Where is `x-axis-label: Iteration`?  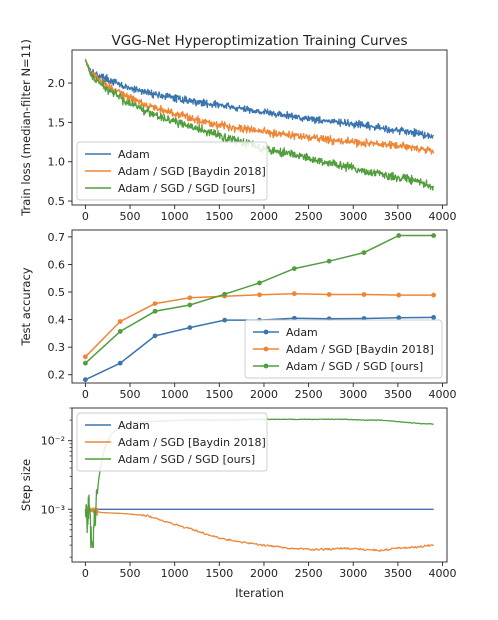
x-axis-label: Iteration is located at coordinates (259, 593).